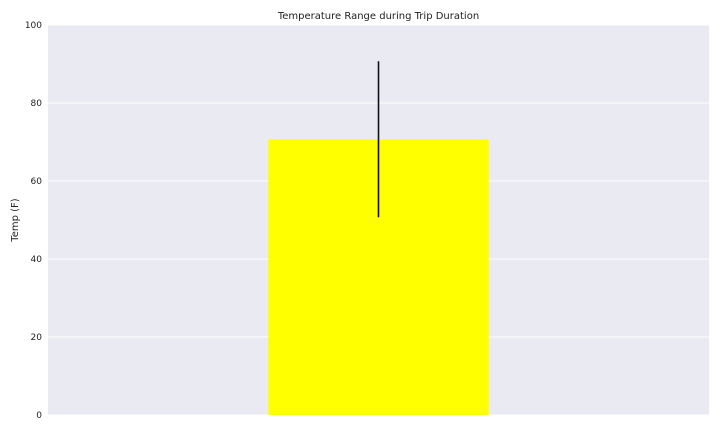 Image resolution: width=720 pixels, height=432 pixels. I want to click on chart-title: Temperature Range during Trip Duration, so click(378, 16).